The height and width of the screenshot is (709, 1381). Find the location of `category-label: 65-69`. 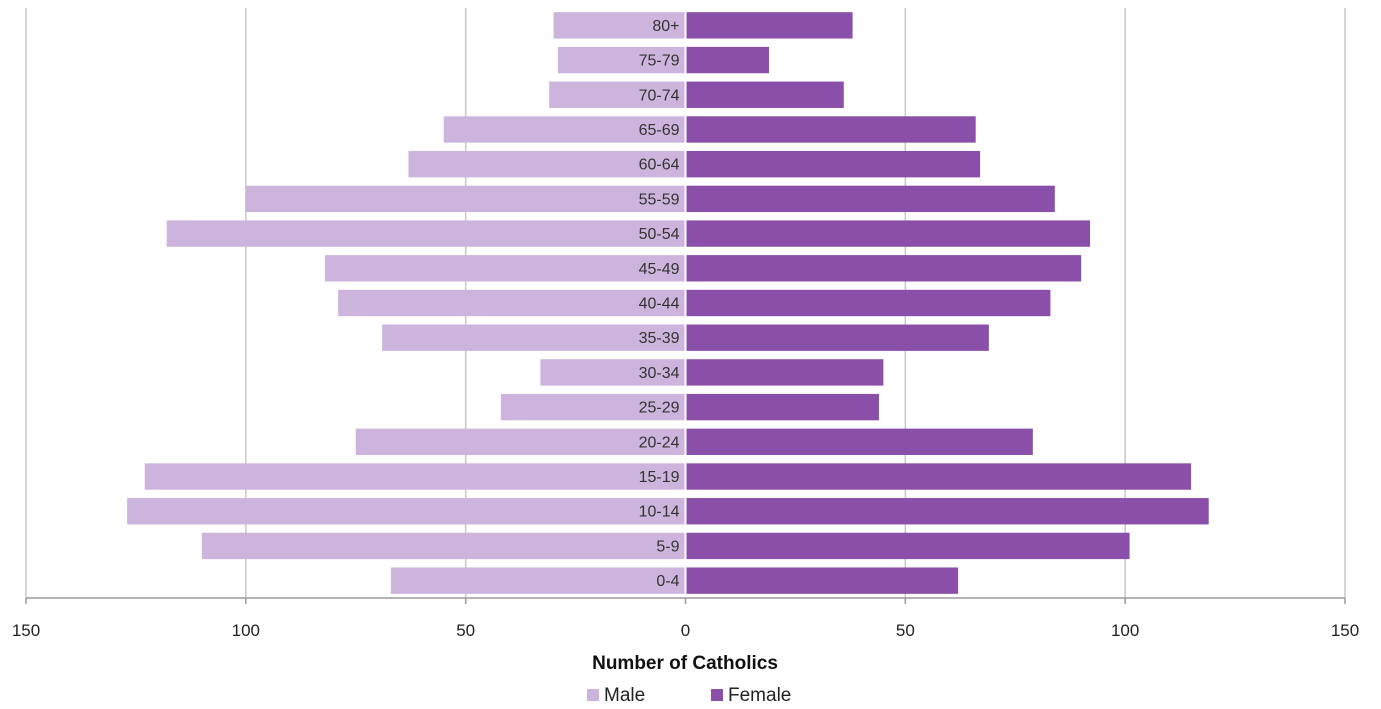

category-label: 65-69 is located at coordinates (659, 130).